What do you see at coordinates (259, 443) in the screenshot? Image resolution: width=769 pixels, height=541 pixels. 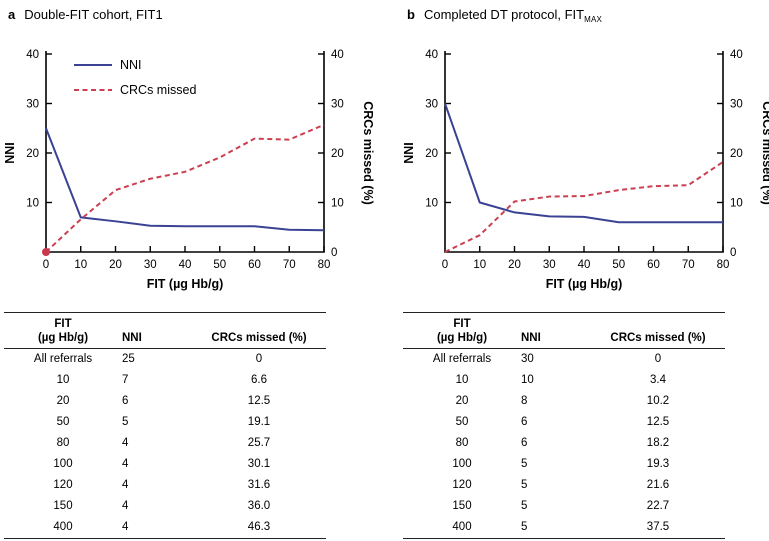 I see `table-cell: 25.7` at bounding box center [259, 443].